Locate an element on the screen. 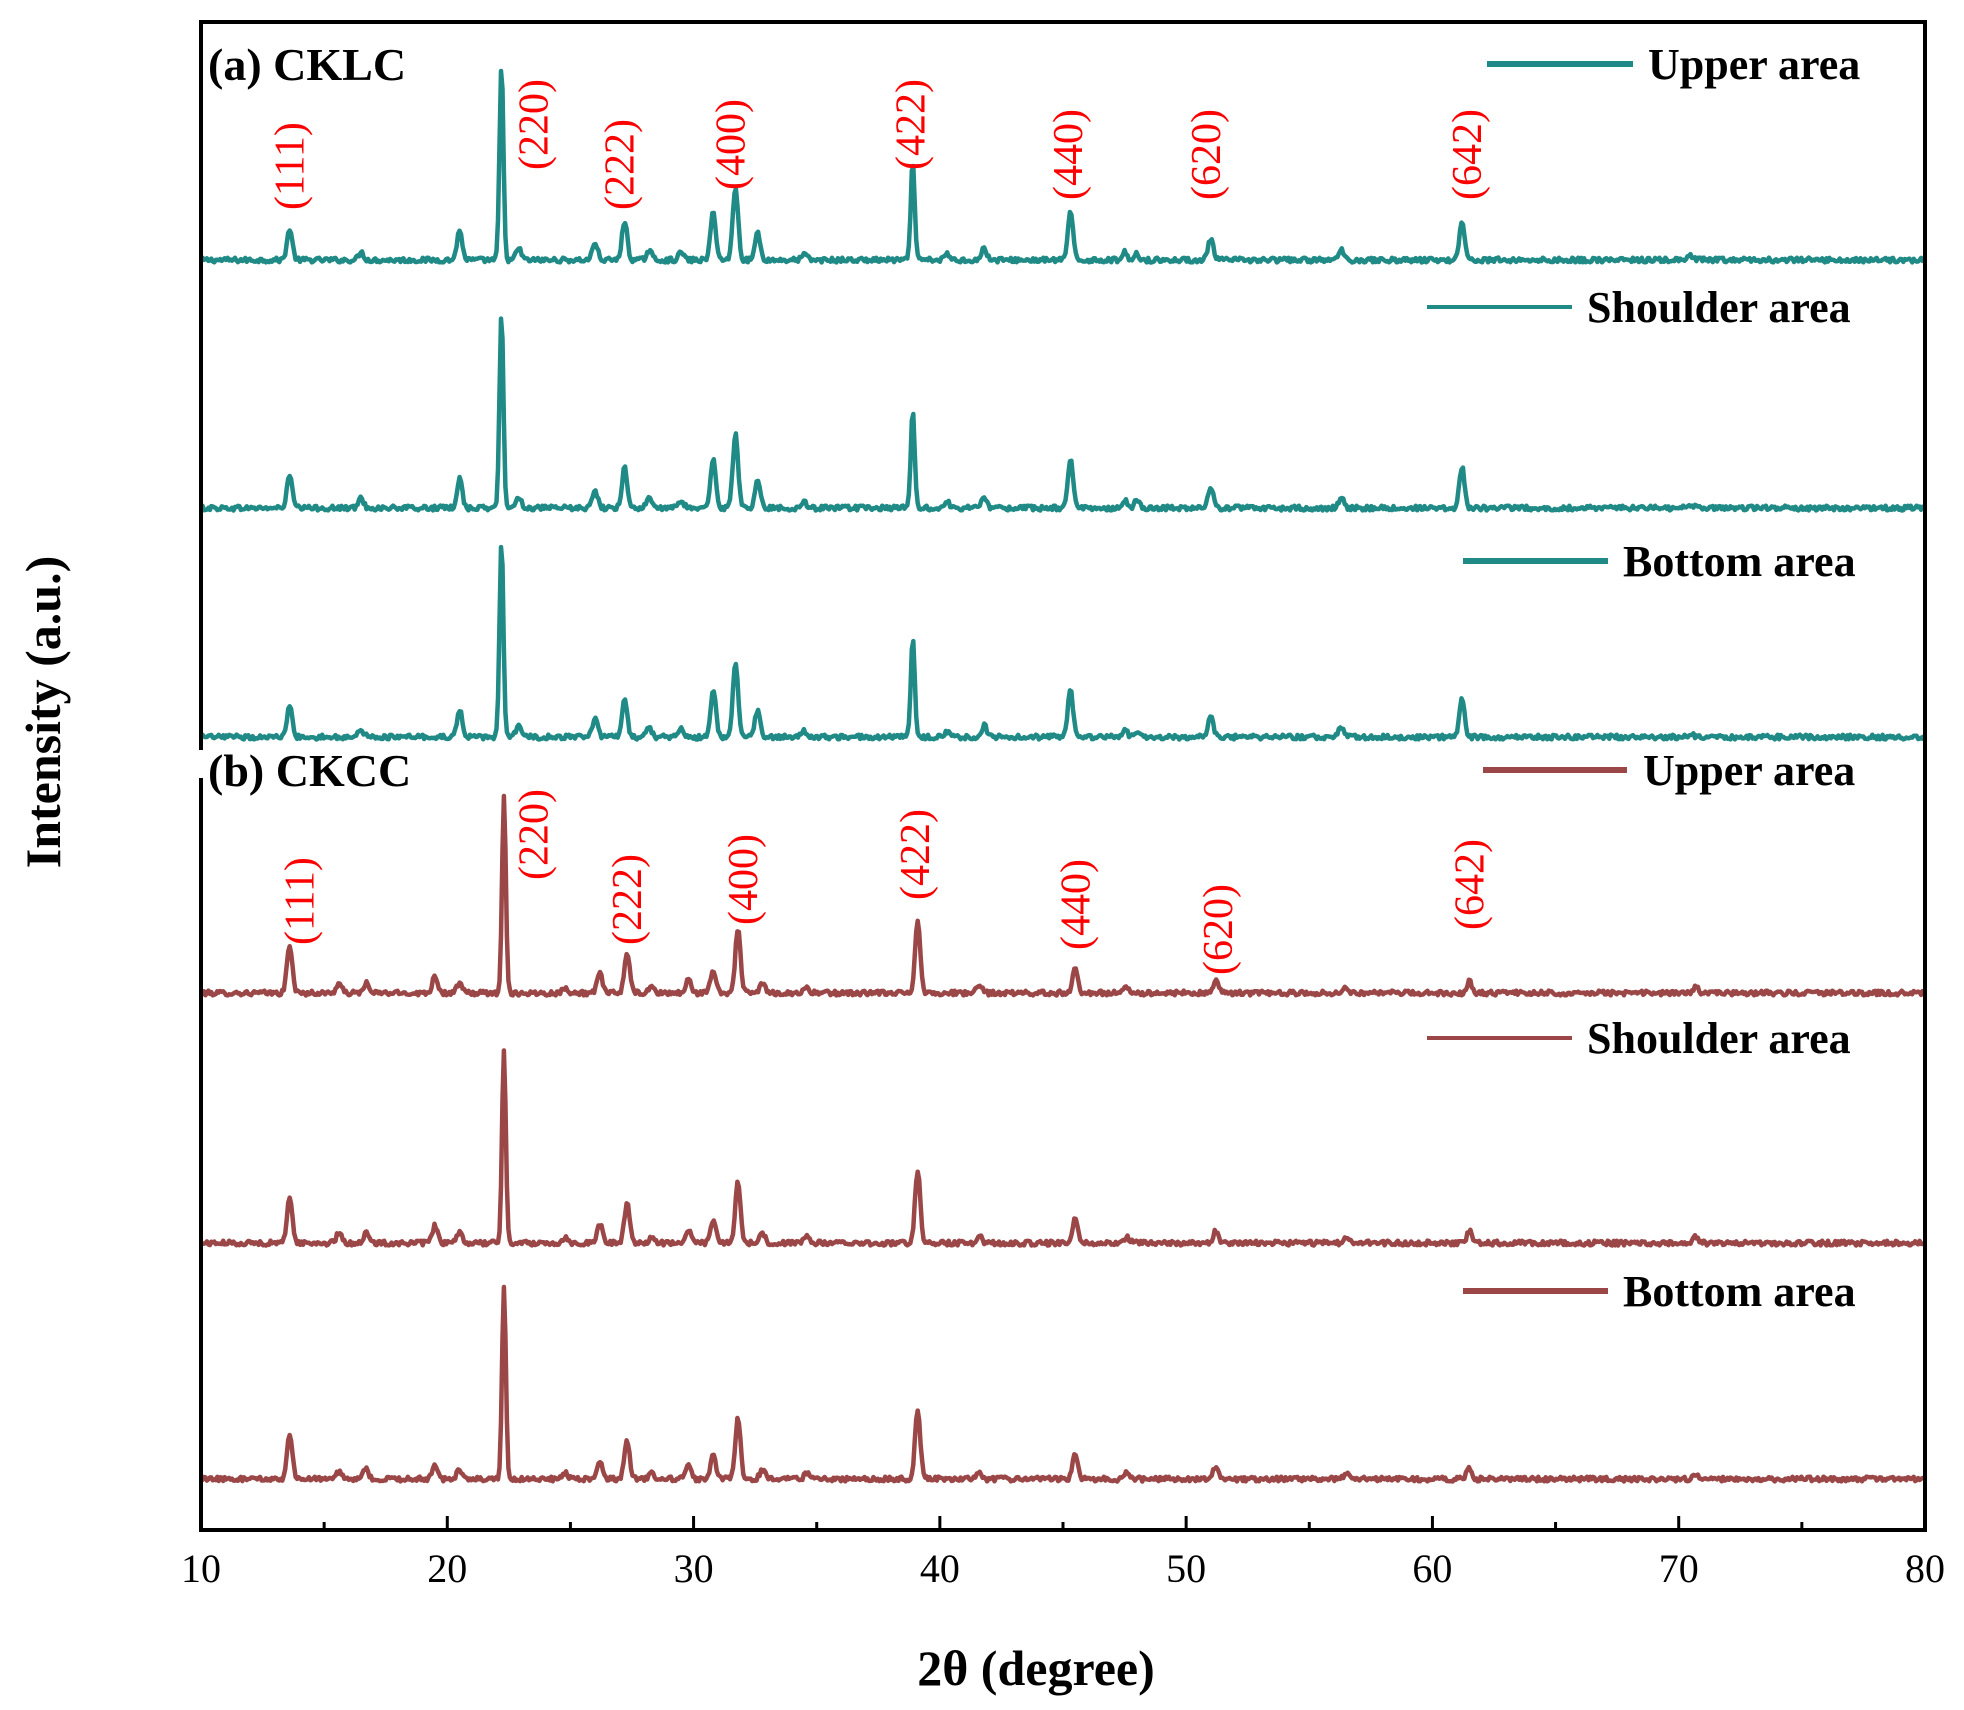 The width and height of the screenshot is (1964, 1710). x-tick-label: 20 is located at coordinates (447, 1568).